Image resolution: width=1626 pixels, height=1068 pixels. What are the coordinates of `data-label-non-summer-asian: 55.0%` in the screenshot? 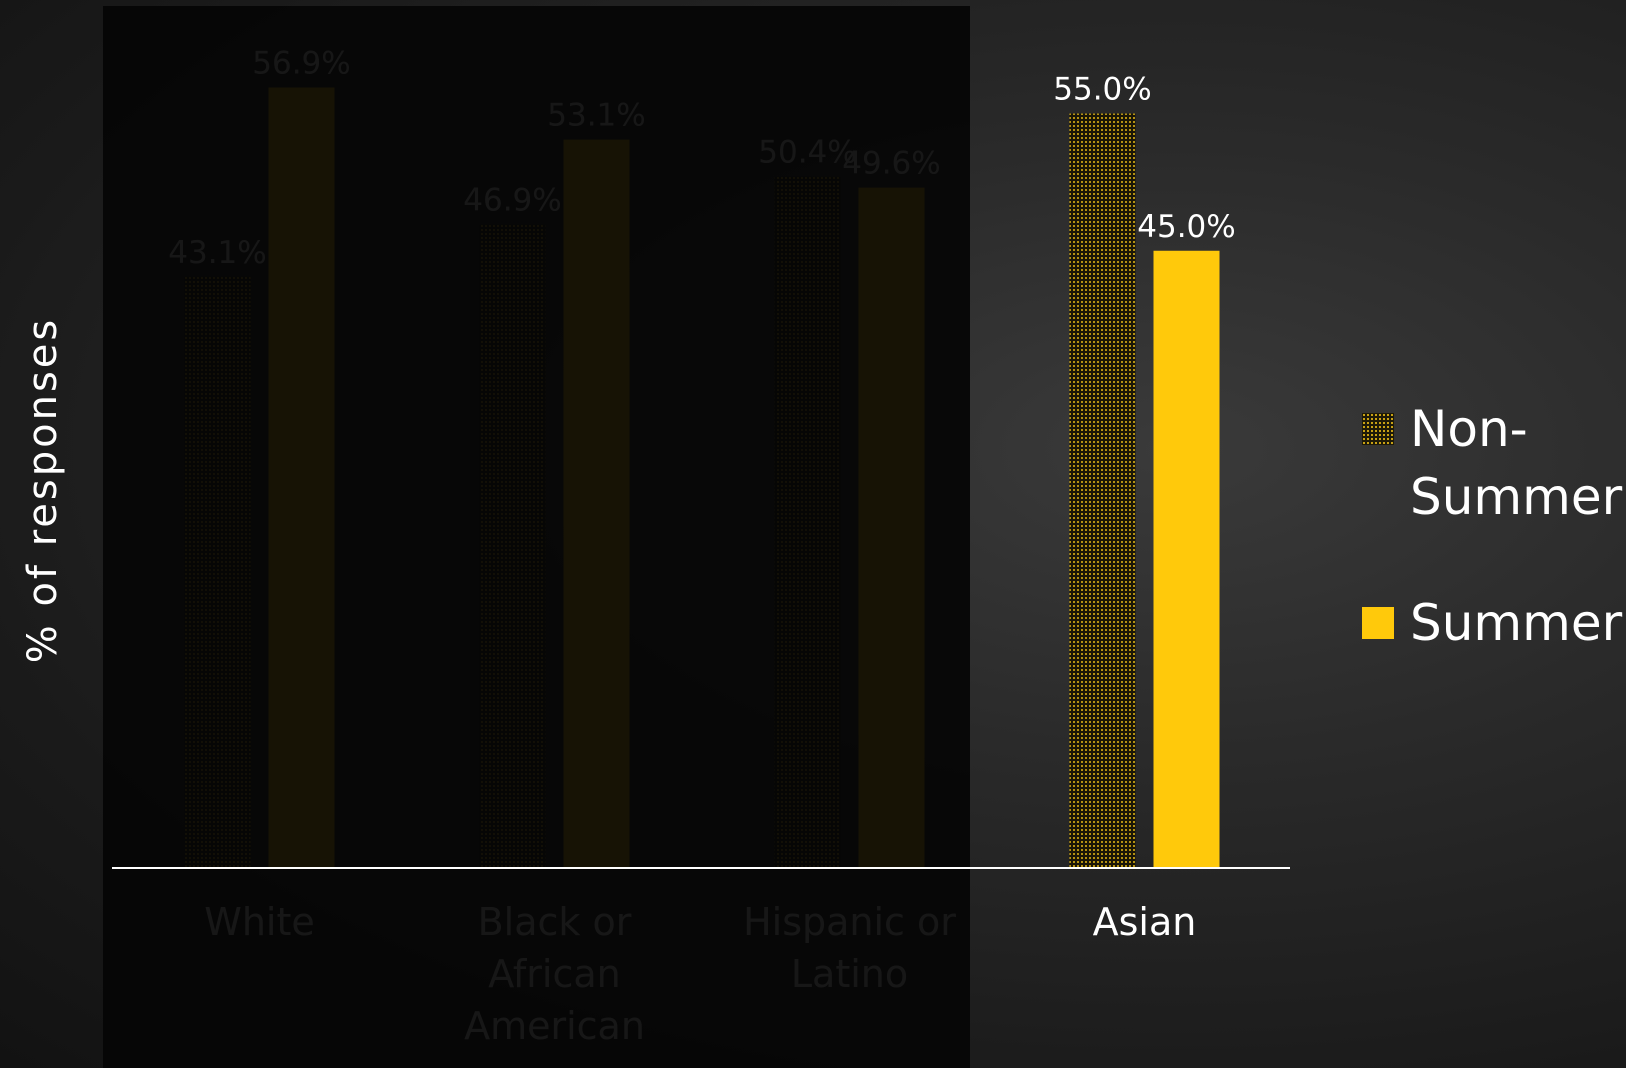 It's located at (1102, 90).